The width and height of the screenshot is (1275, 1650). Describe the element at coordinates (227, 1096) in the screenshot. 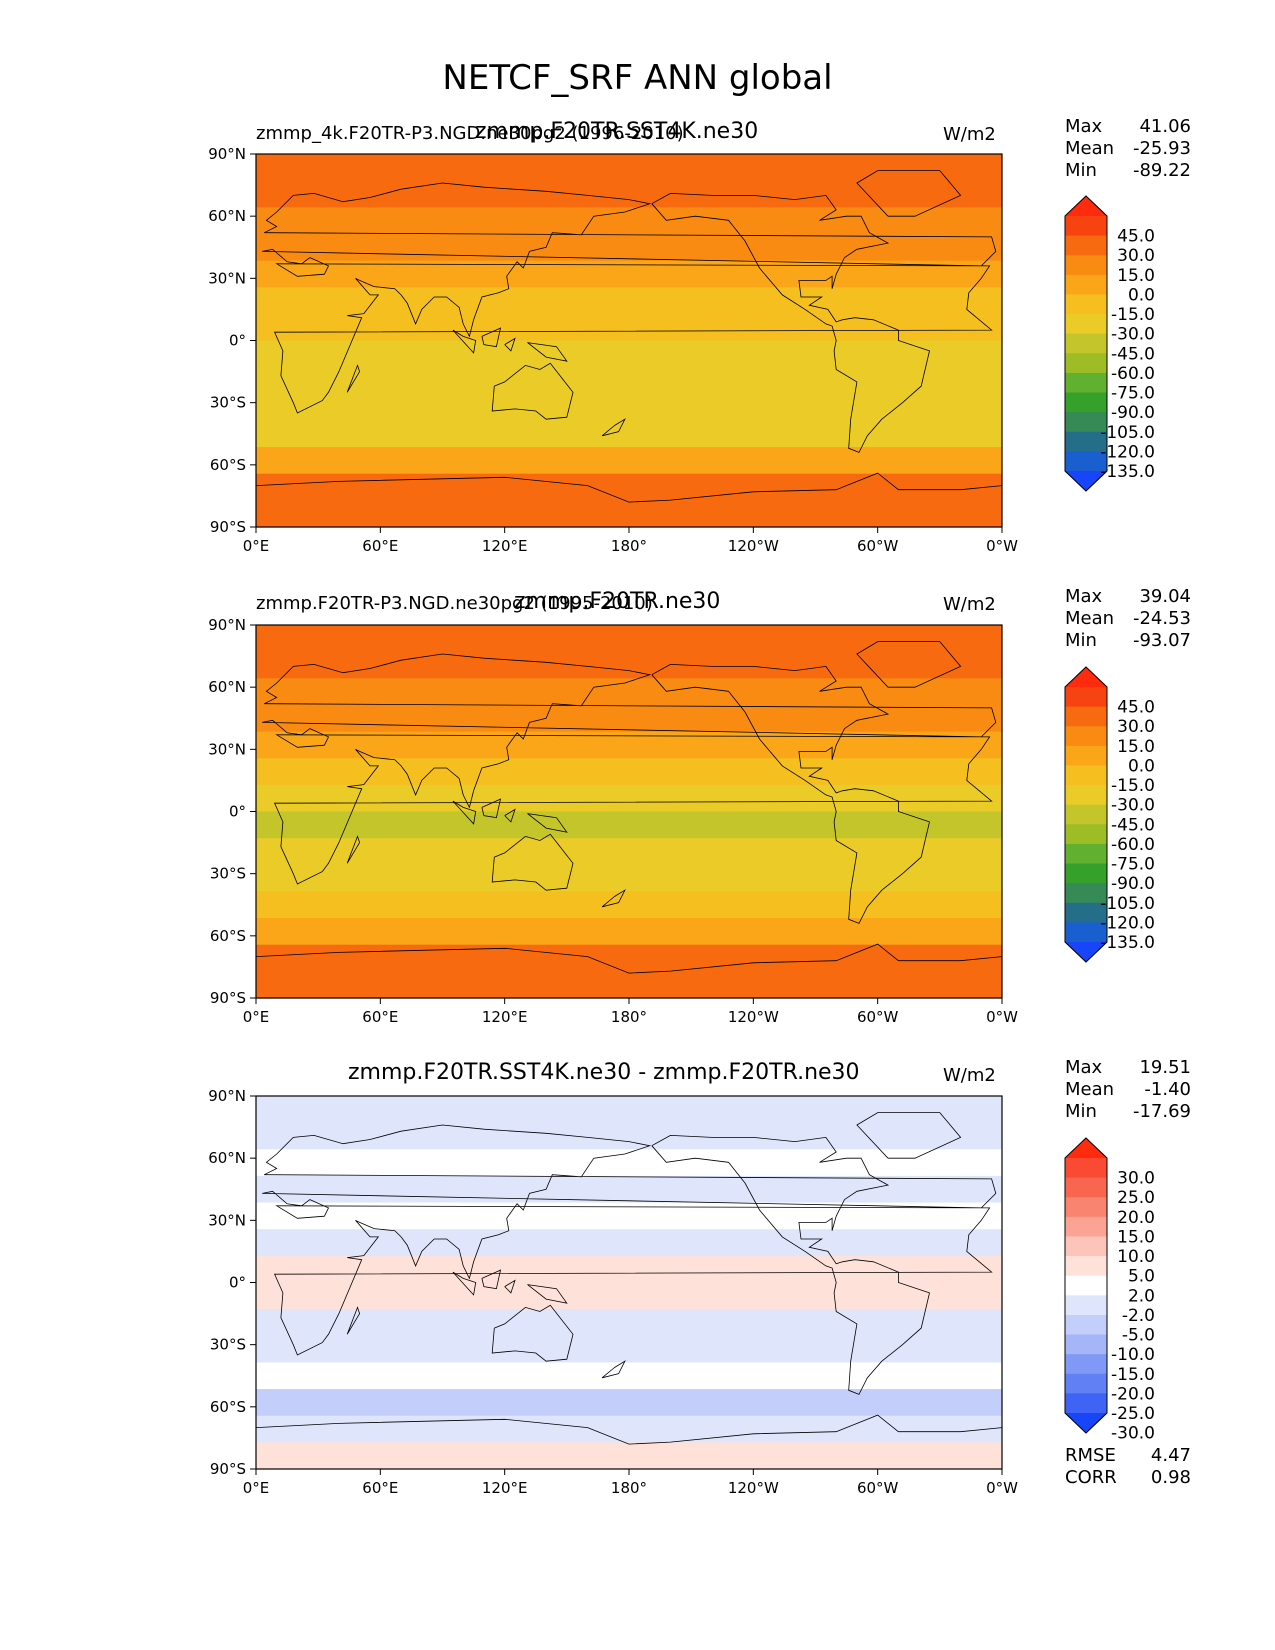

I see `y-tick-label: 90°N` at that location.